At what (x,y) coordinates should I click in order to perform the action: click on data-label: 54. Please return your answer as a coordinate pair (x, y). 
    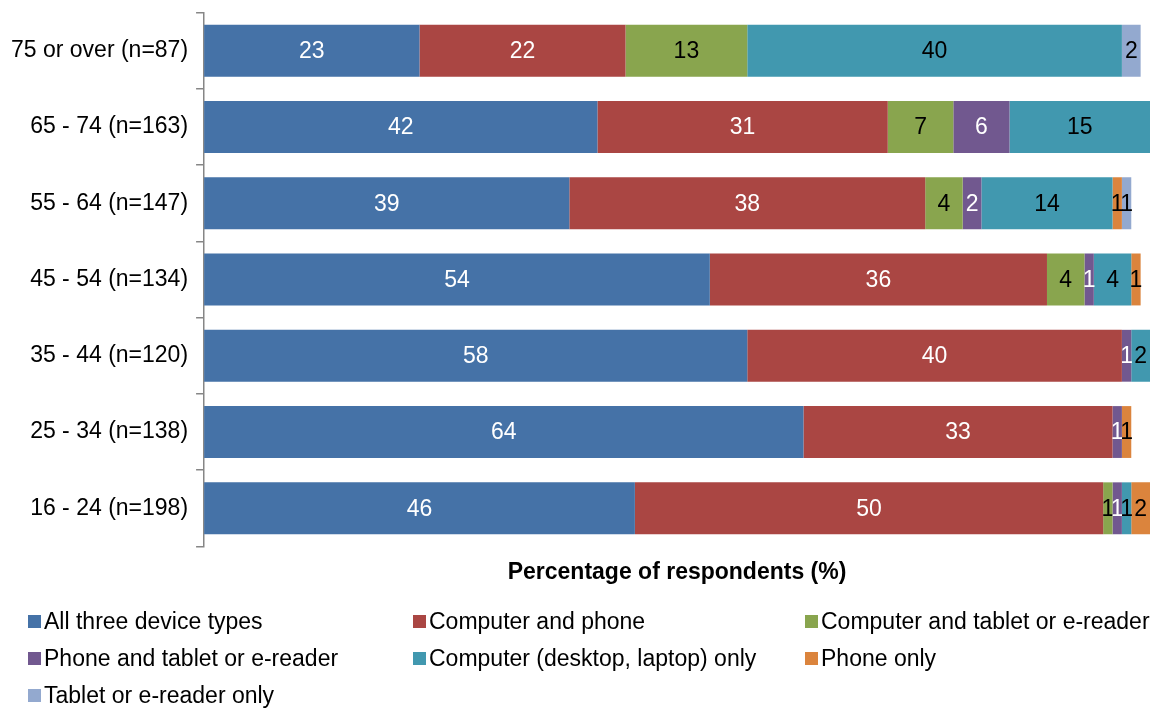
    Looking at the image, I should click on (457, 278).